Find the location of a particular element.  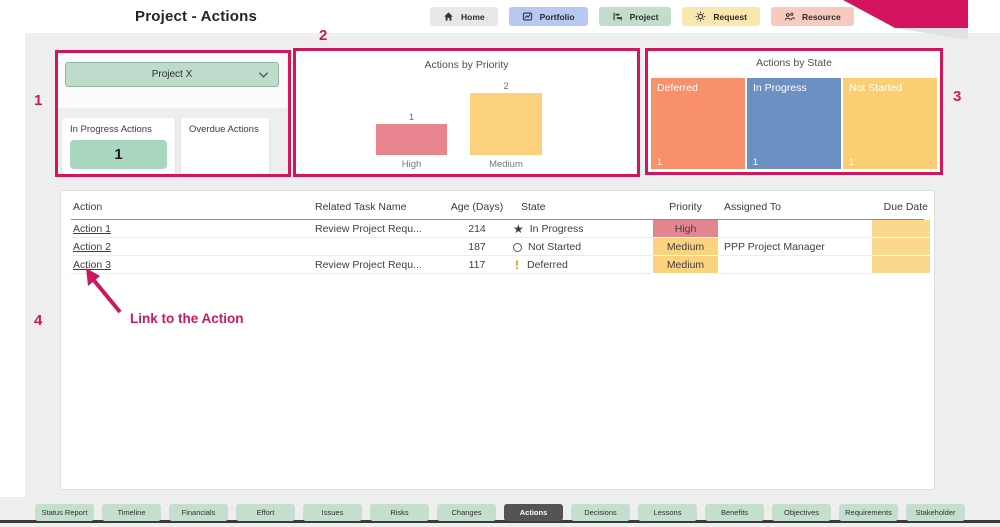

tile-not-started-value: 1 is located at coordinates (852, 162).